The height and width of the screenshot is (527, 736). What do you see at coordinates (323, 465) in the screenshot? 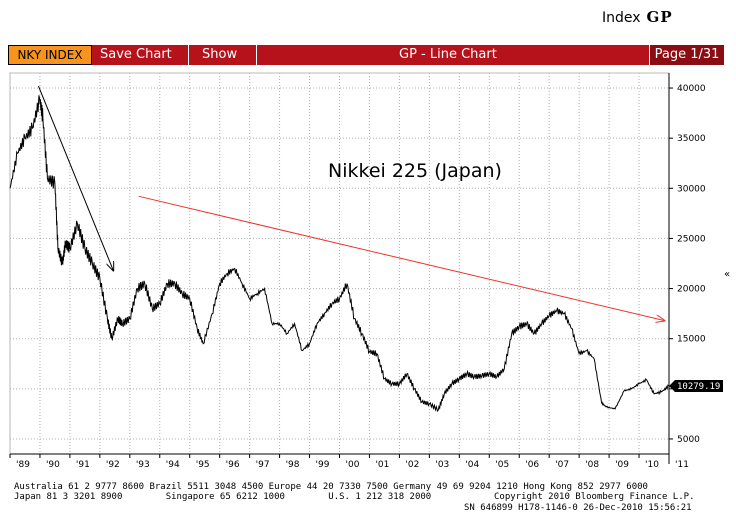
I see `x-tick-label: '99` at bounding box center [323, 465].